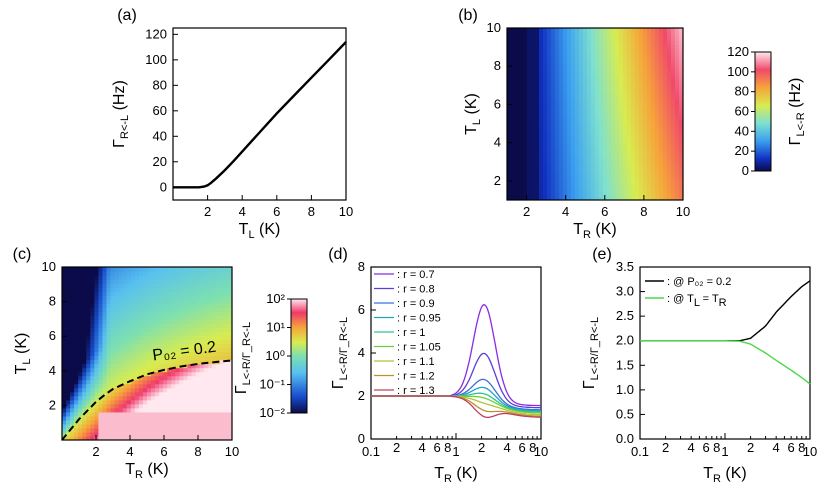 The image size is (831, 497). I want to click on panel-e-series-line, so click(725, 311).